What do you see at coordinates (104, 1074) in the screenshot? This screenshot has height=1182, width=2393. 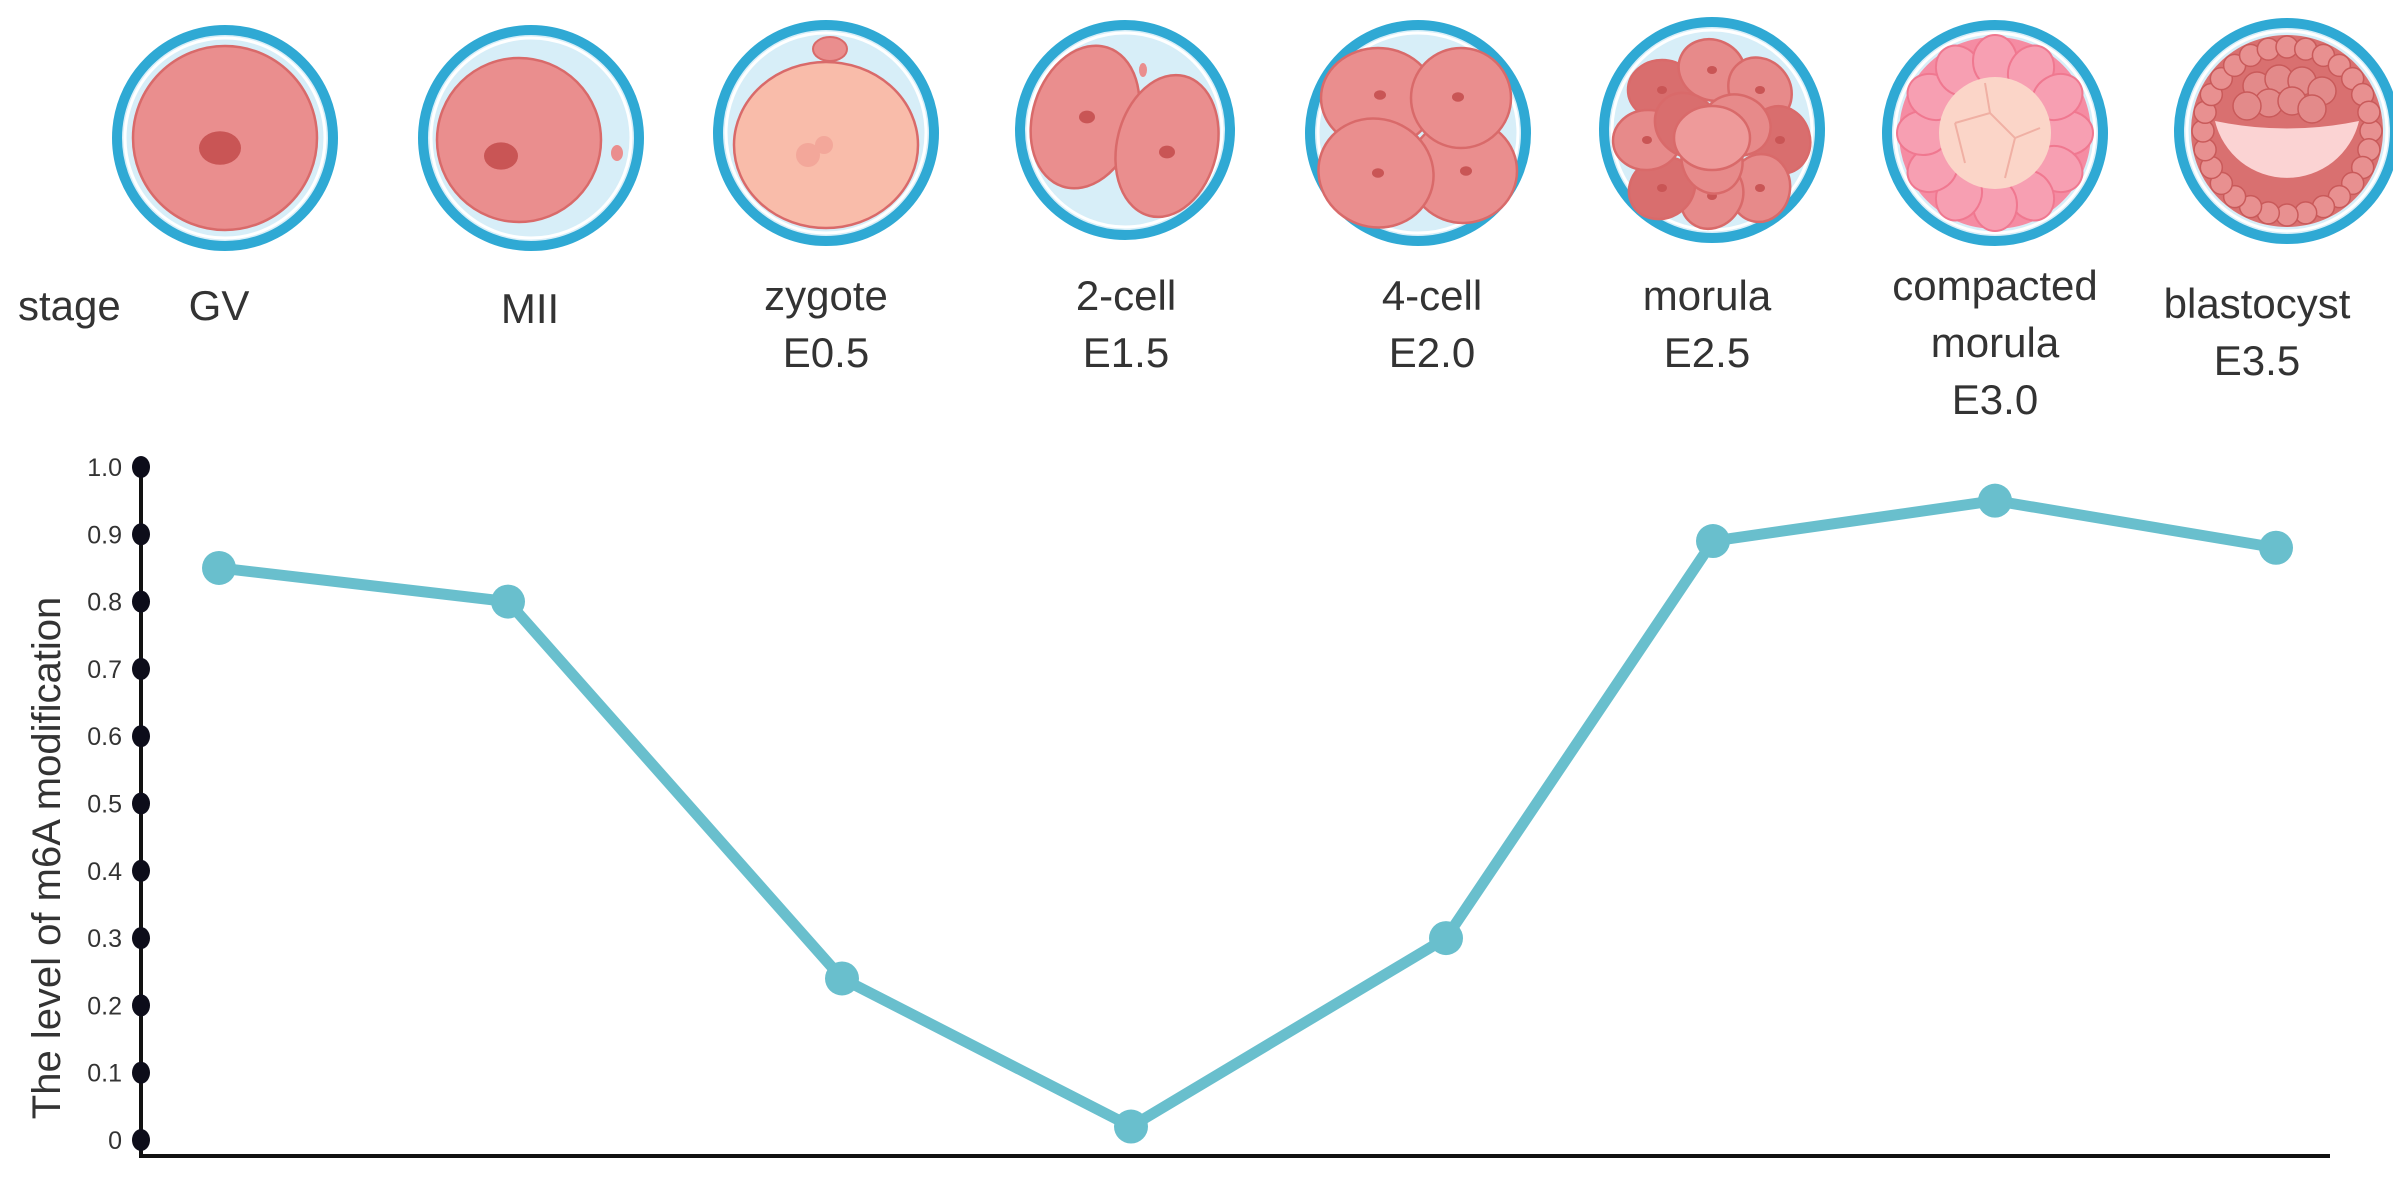 I see `y-tick-label: 0.1` at bounding box center [104, 1074].